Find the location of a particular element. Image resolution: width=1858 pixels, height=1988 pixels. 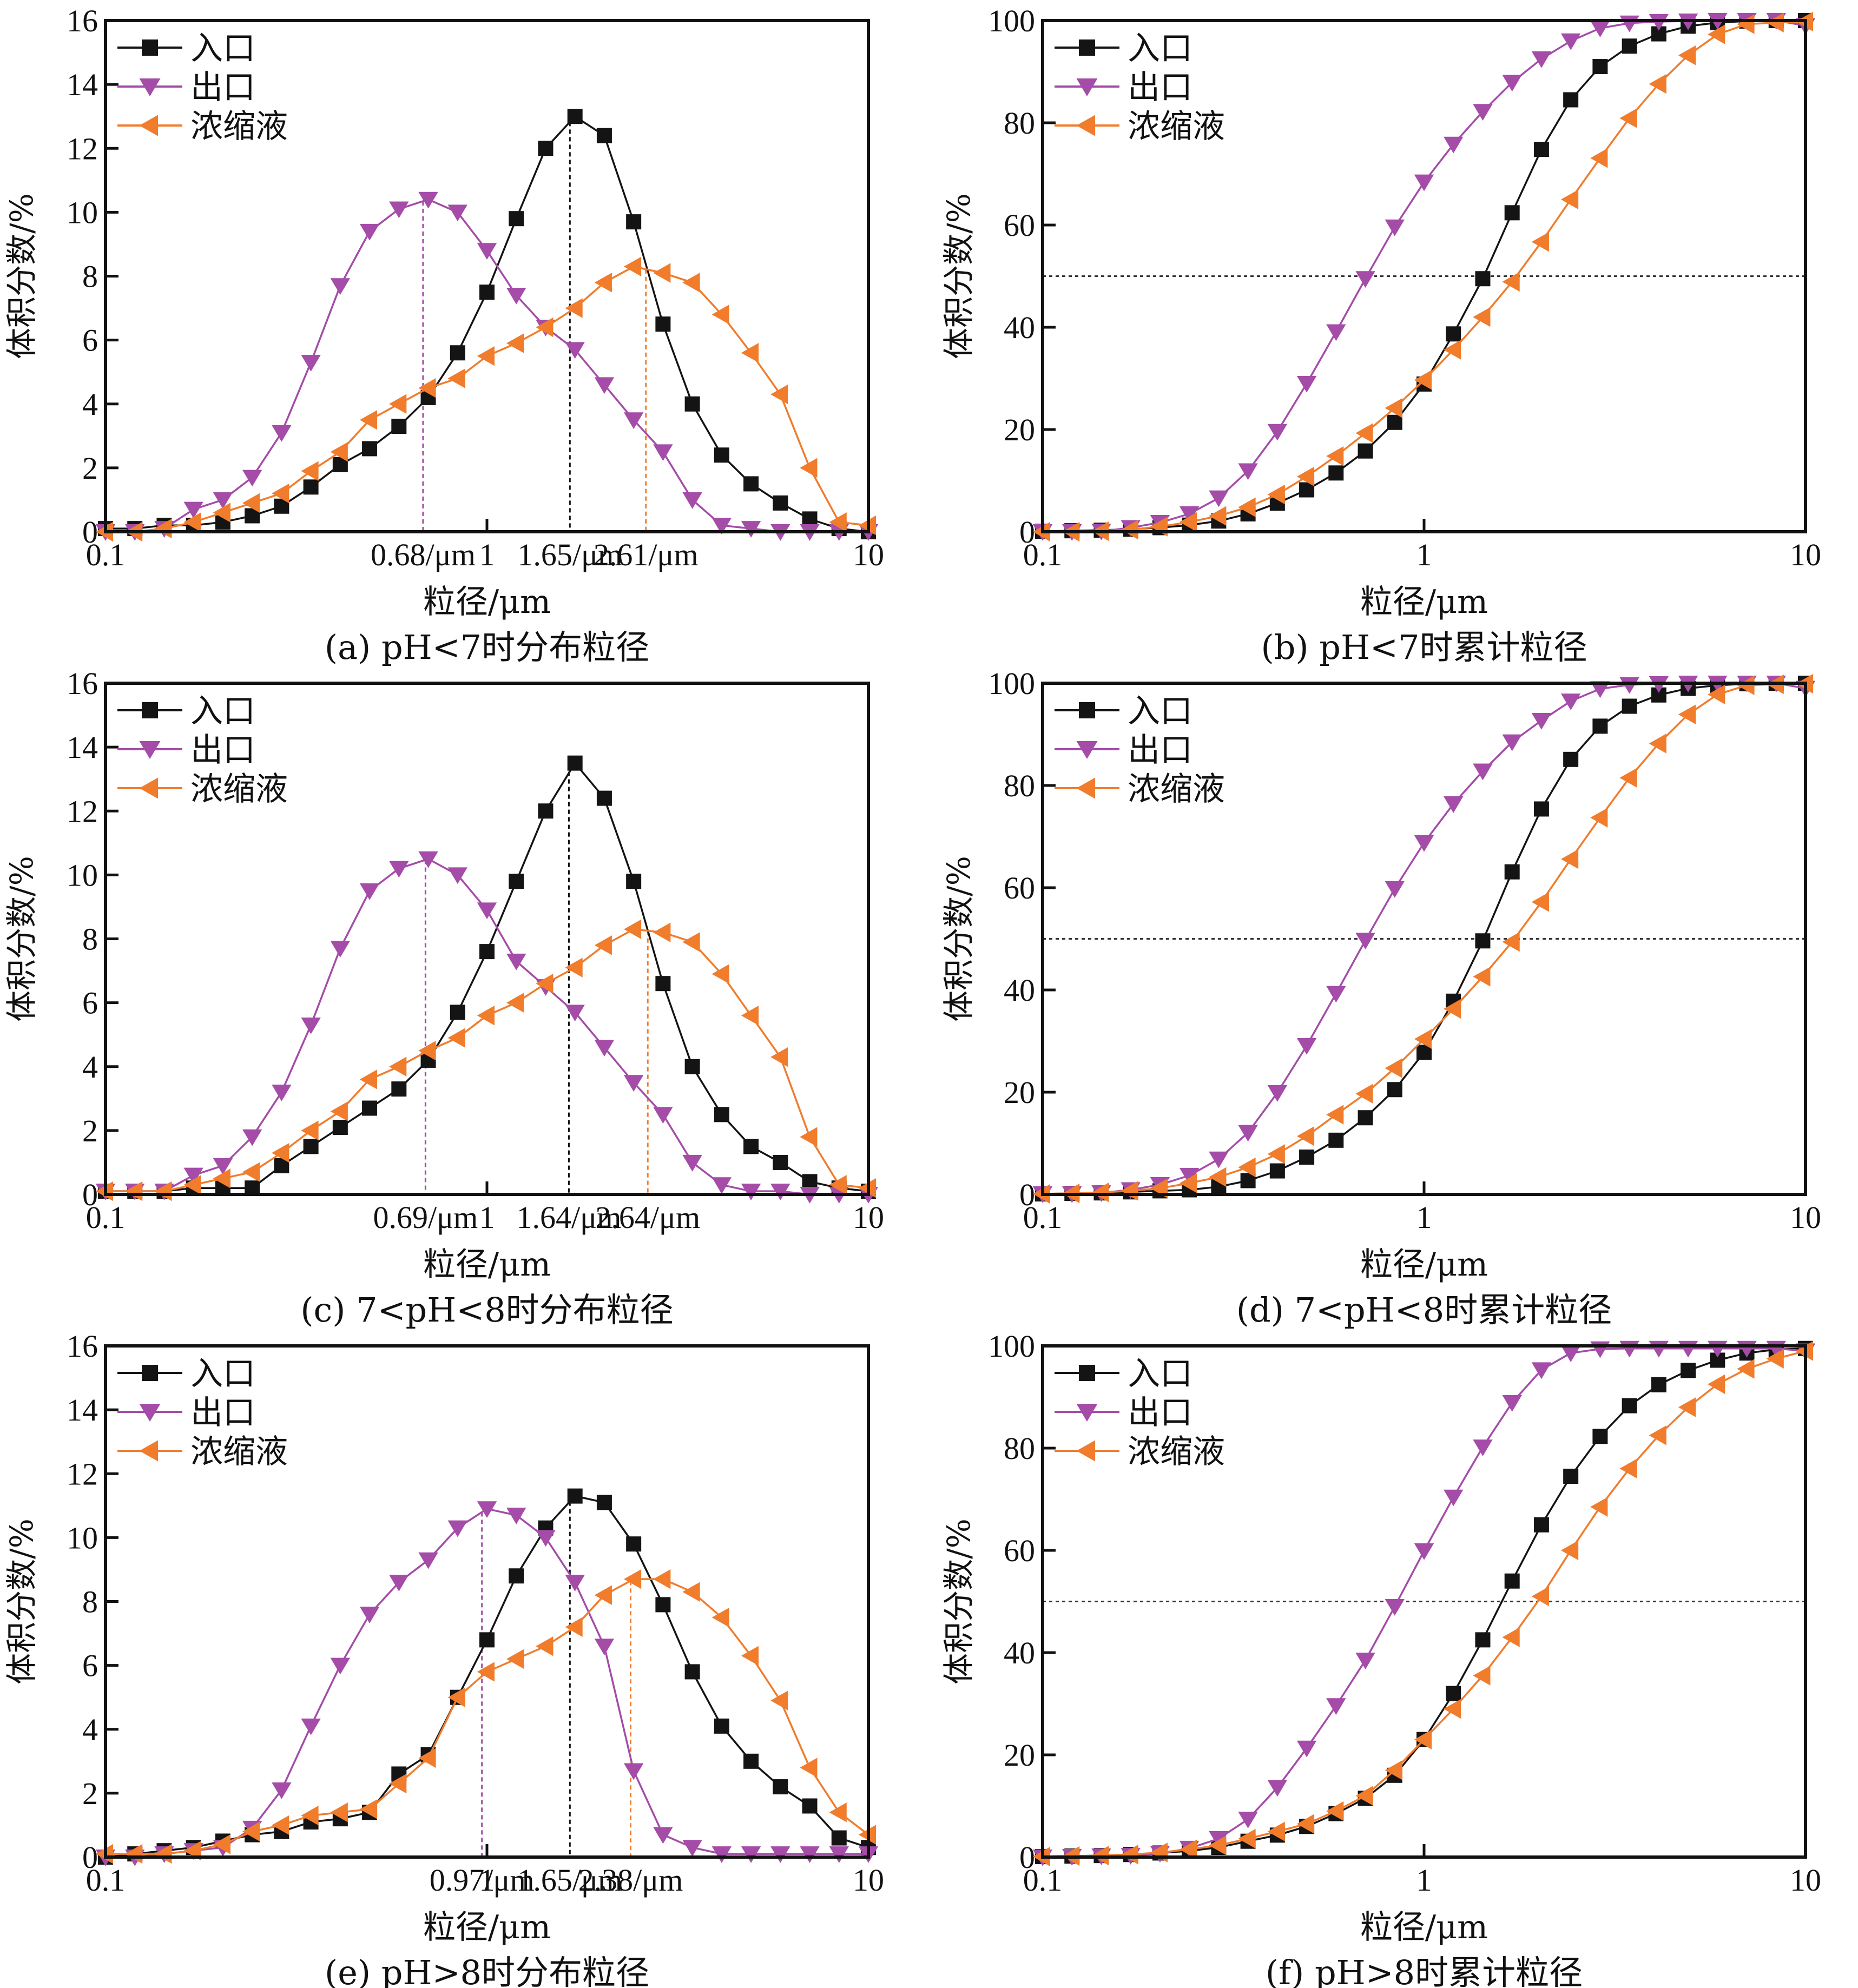

y-tick-label: 8 is located at coordinates (90, 1602).